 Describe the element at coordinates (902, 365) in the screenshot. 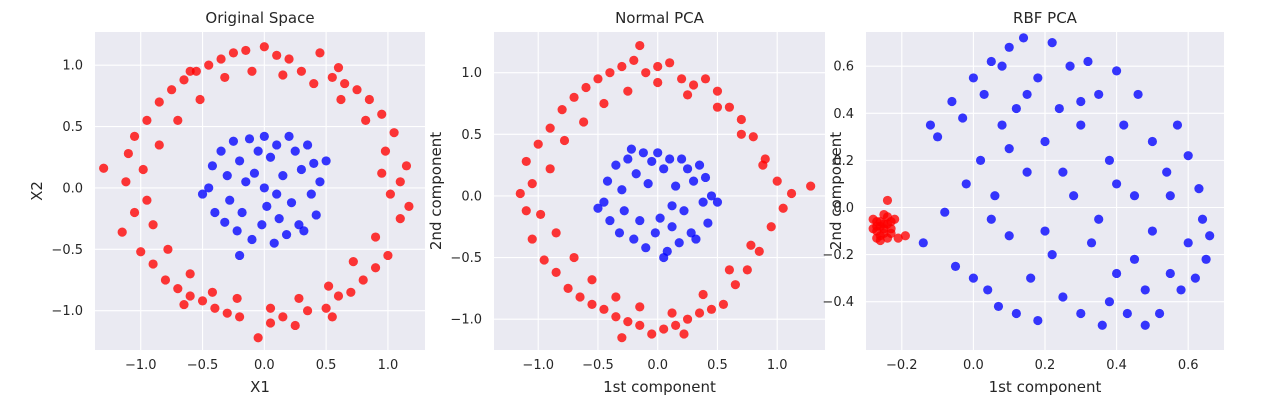

I see `x-tick-label: −0.2` at that location.